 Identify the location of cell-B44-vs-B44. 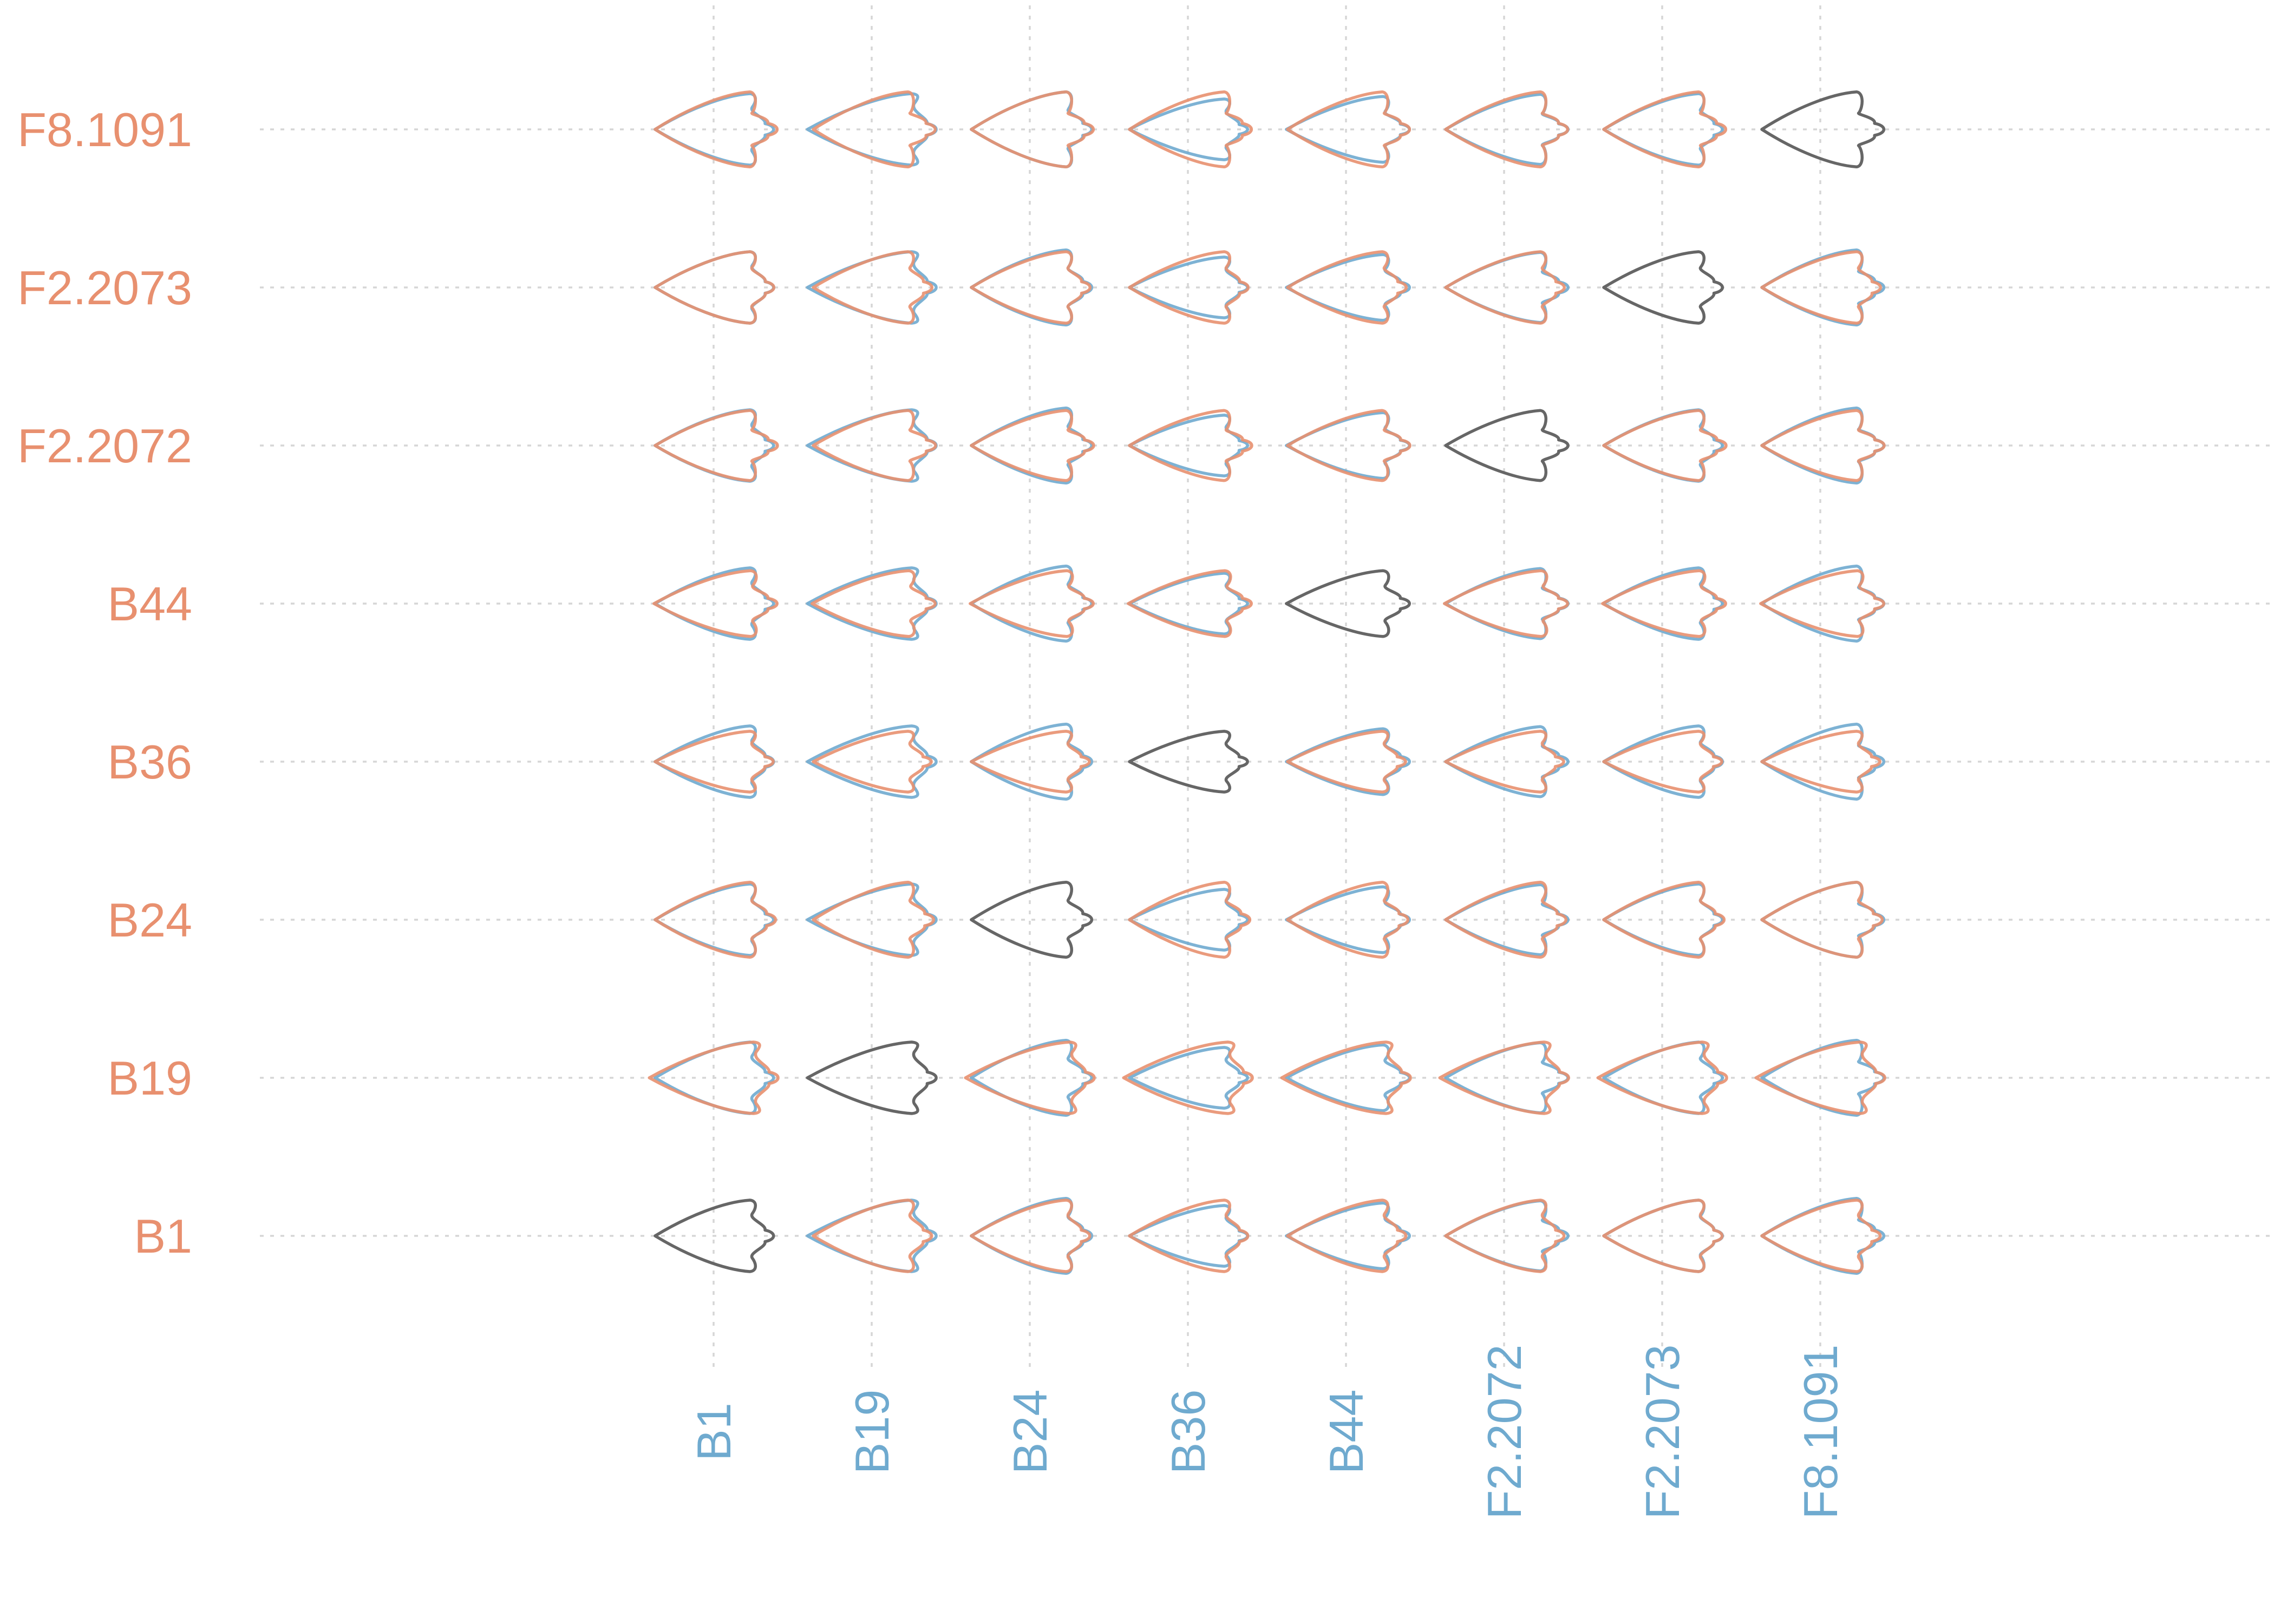
(1348, 604).